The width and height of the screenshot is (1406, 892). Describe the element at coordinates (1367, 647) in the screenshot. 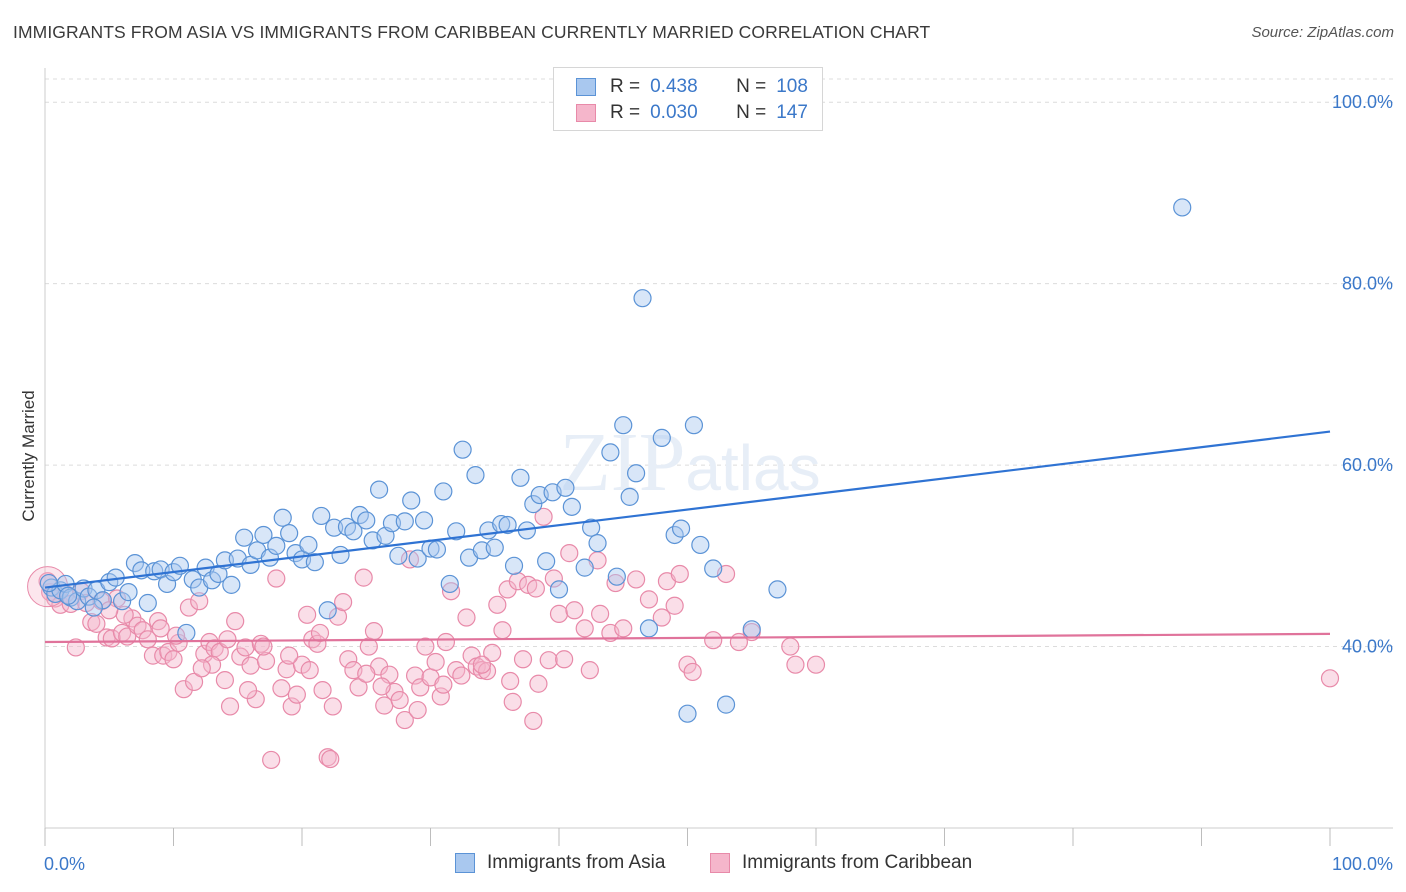

I see `y-tick-label: 40.0%` at that location.